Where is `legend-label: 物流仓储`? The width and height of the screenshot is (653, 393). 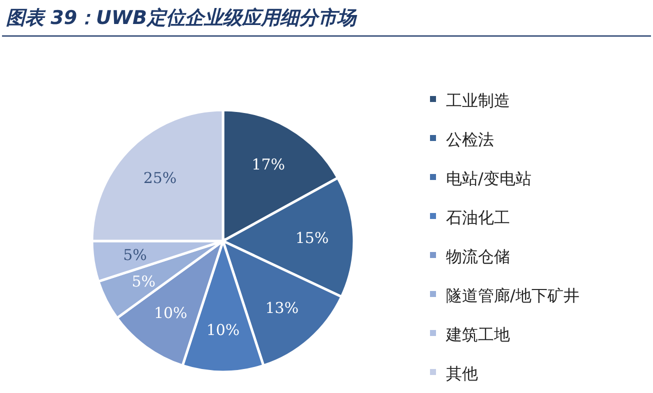 legend-label: 物流仓储 is located at coordinates (478, 256).